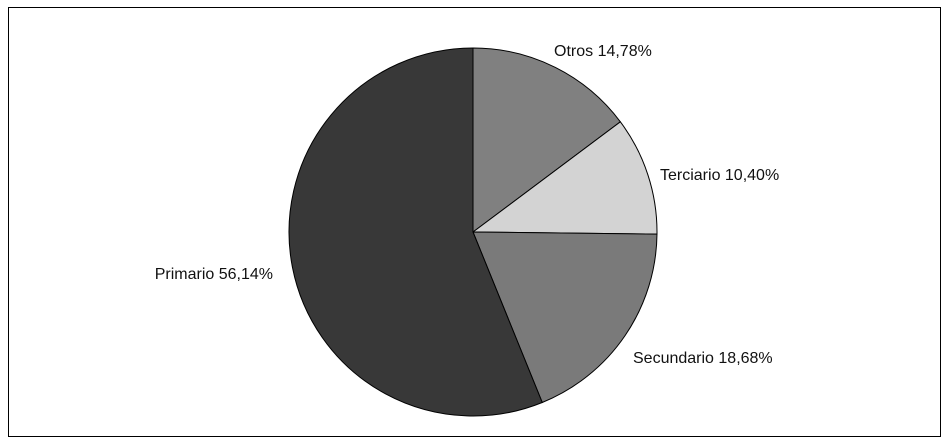  What do you see at coordinates (719, 175) in the screenshot?
I see `slice-label-terciario: Terciario 10,40%` at bounding box center [719, 175].